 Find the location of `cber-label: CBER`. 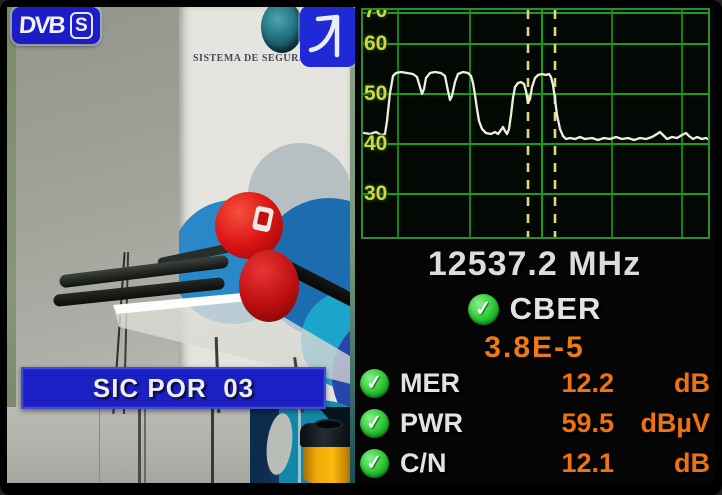

cber-label: CBER is located at coordinates (555, 308).